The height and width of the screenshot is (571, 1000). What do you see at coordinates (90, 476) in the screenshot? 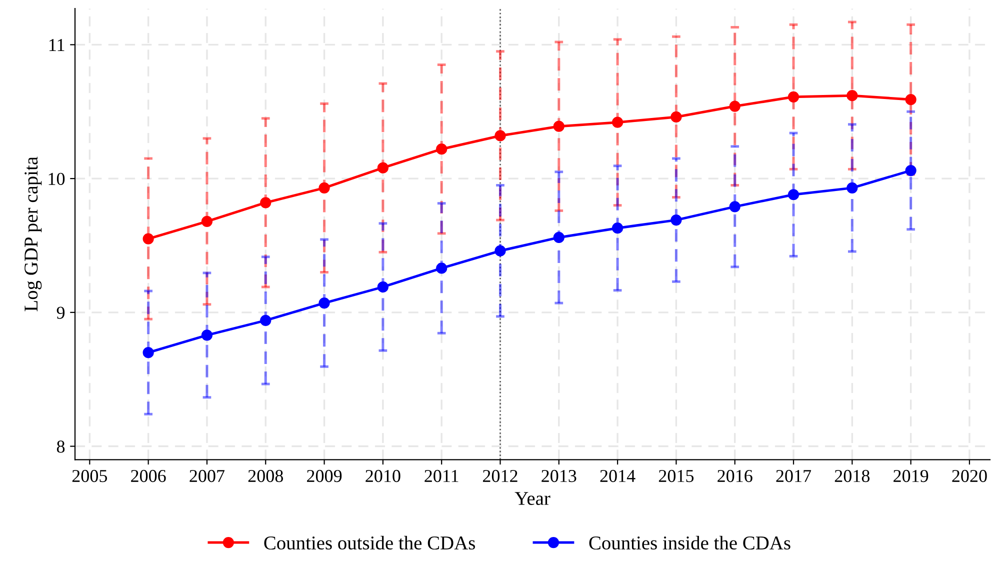
I see `x-tick-label: 2005` at bounding box center [90, 476].